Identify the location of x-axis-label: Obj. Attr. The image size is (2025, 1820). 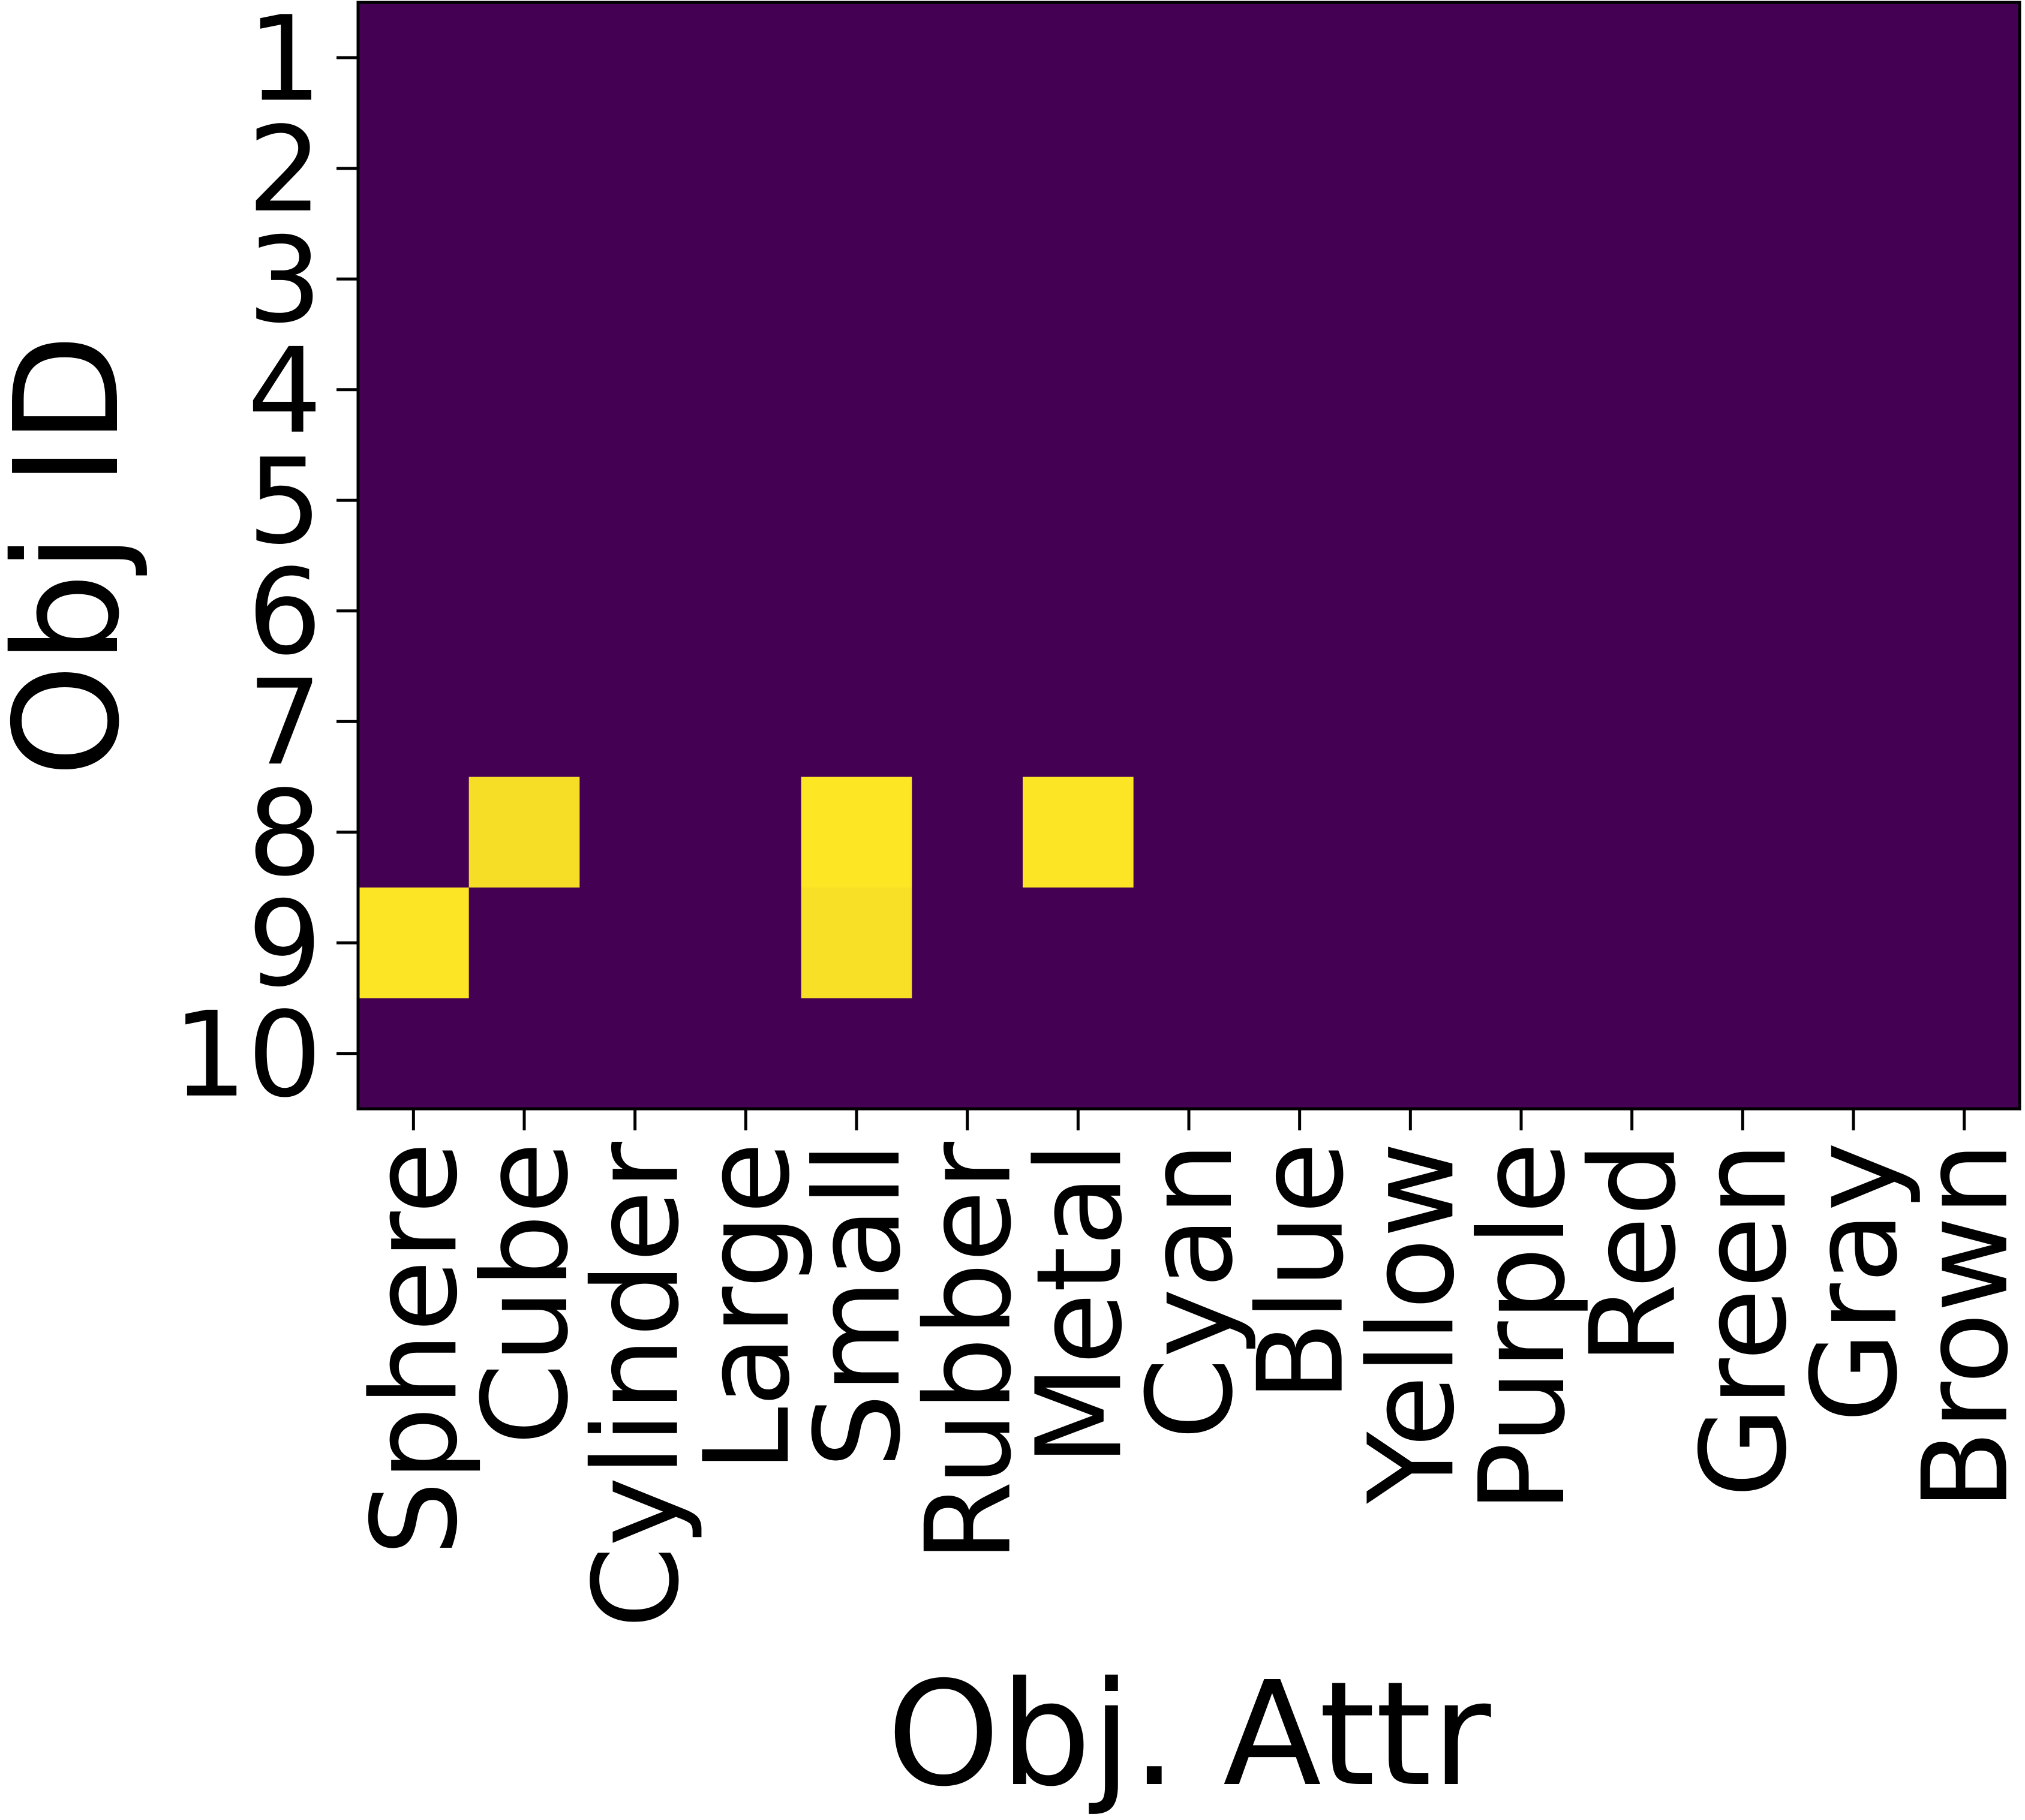
(1189, 1734).